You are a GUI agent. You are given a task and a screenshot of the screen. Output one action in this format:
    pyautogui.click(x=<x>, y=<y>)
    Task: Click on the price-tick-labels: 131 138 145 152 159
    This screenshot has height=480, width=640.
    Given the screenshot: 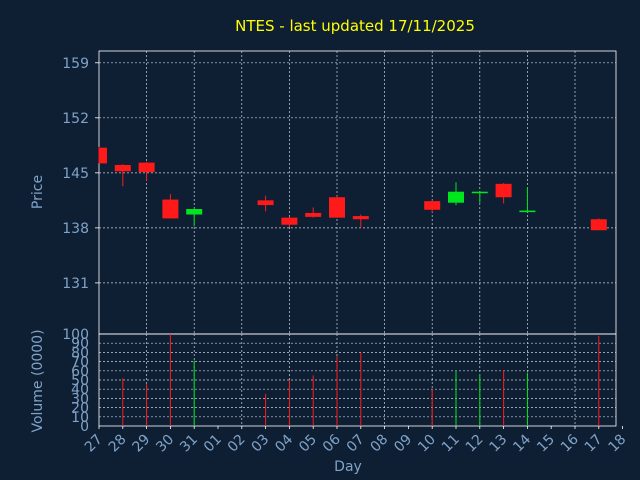 What is the action you would take?
    pyautogui.click(x=80, y=174)
    